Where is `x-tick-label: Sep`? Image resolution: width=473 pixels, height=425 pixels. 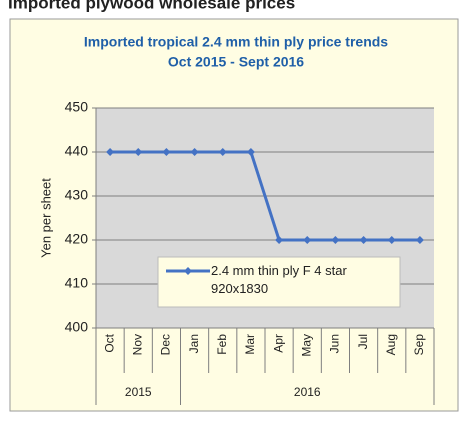 x-tick-label: Sep is located at coordinates (419, 345).